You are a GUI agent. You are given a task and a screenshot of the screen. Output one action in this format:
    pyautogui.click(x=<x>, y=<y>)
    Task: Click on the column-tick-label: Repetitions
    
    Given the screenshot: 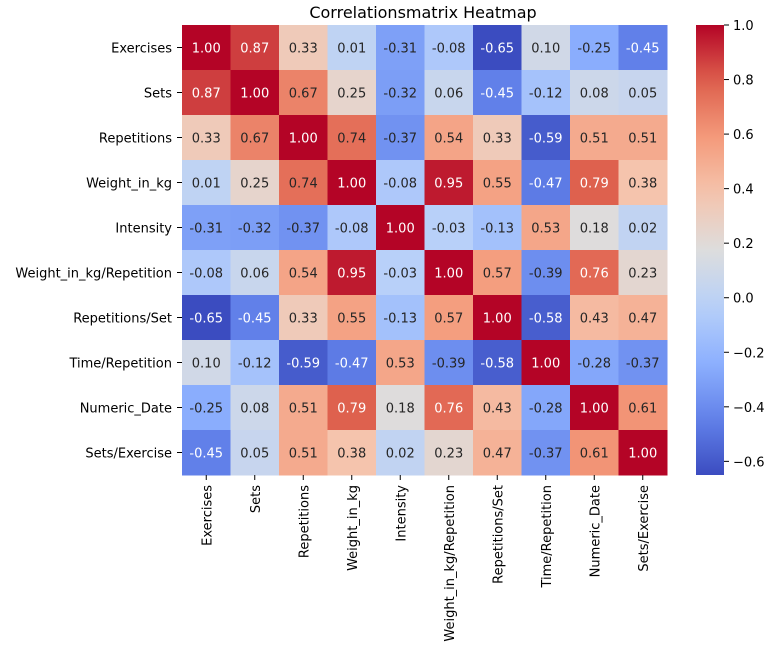 What is the action you would take?
    pyautogui.click(x=304, y=521)
    